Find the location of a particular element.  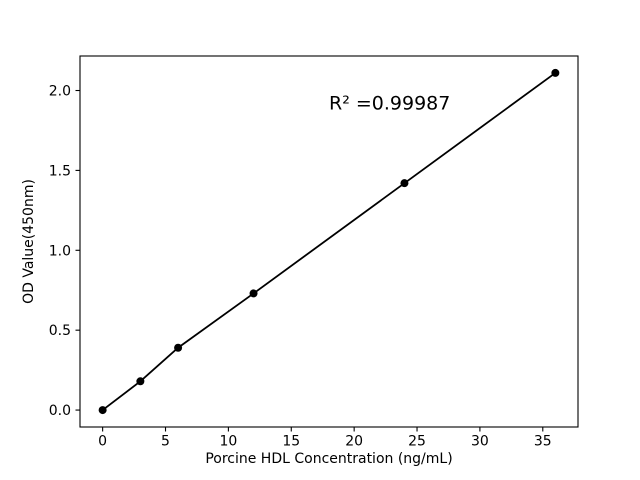

x-tick-label: 25 is located at coordinates (417, 442).